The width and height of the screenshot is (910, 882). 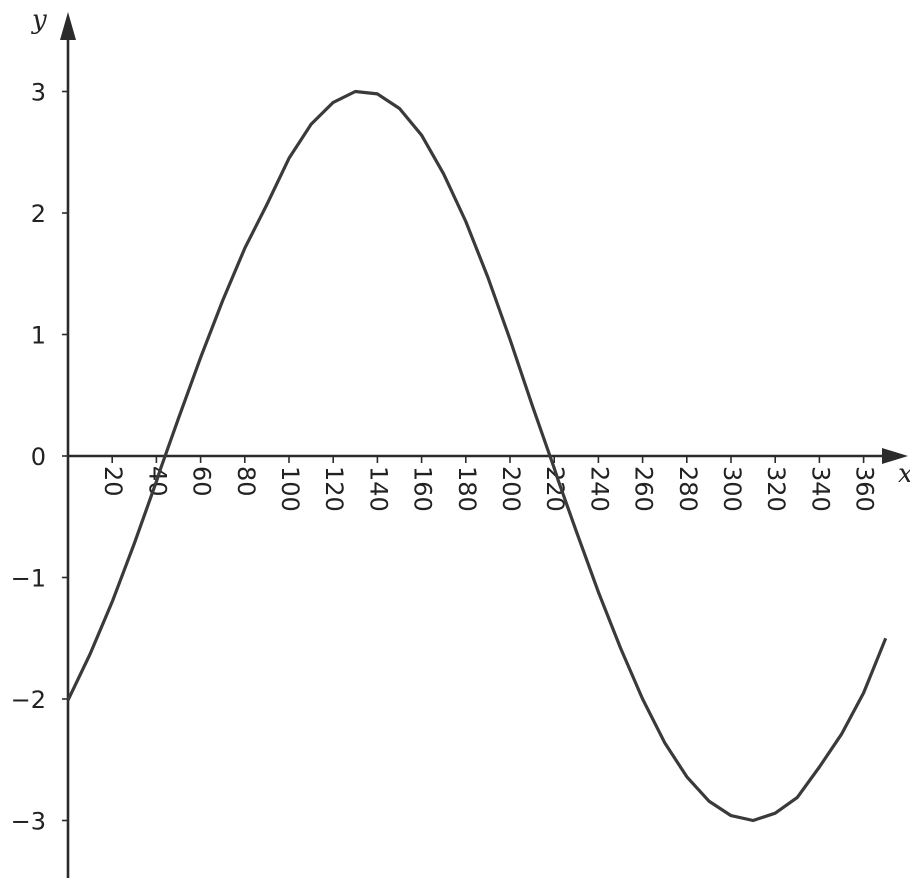 I want to click on y-tick-label: 0, so click(x=38, y=457).